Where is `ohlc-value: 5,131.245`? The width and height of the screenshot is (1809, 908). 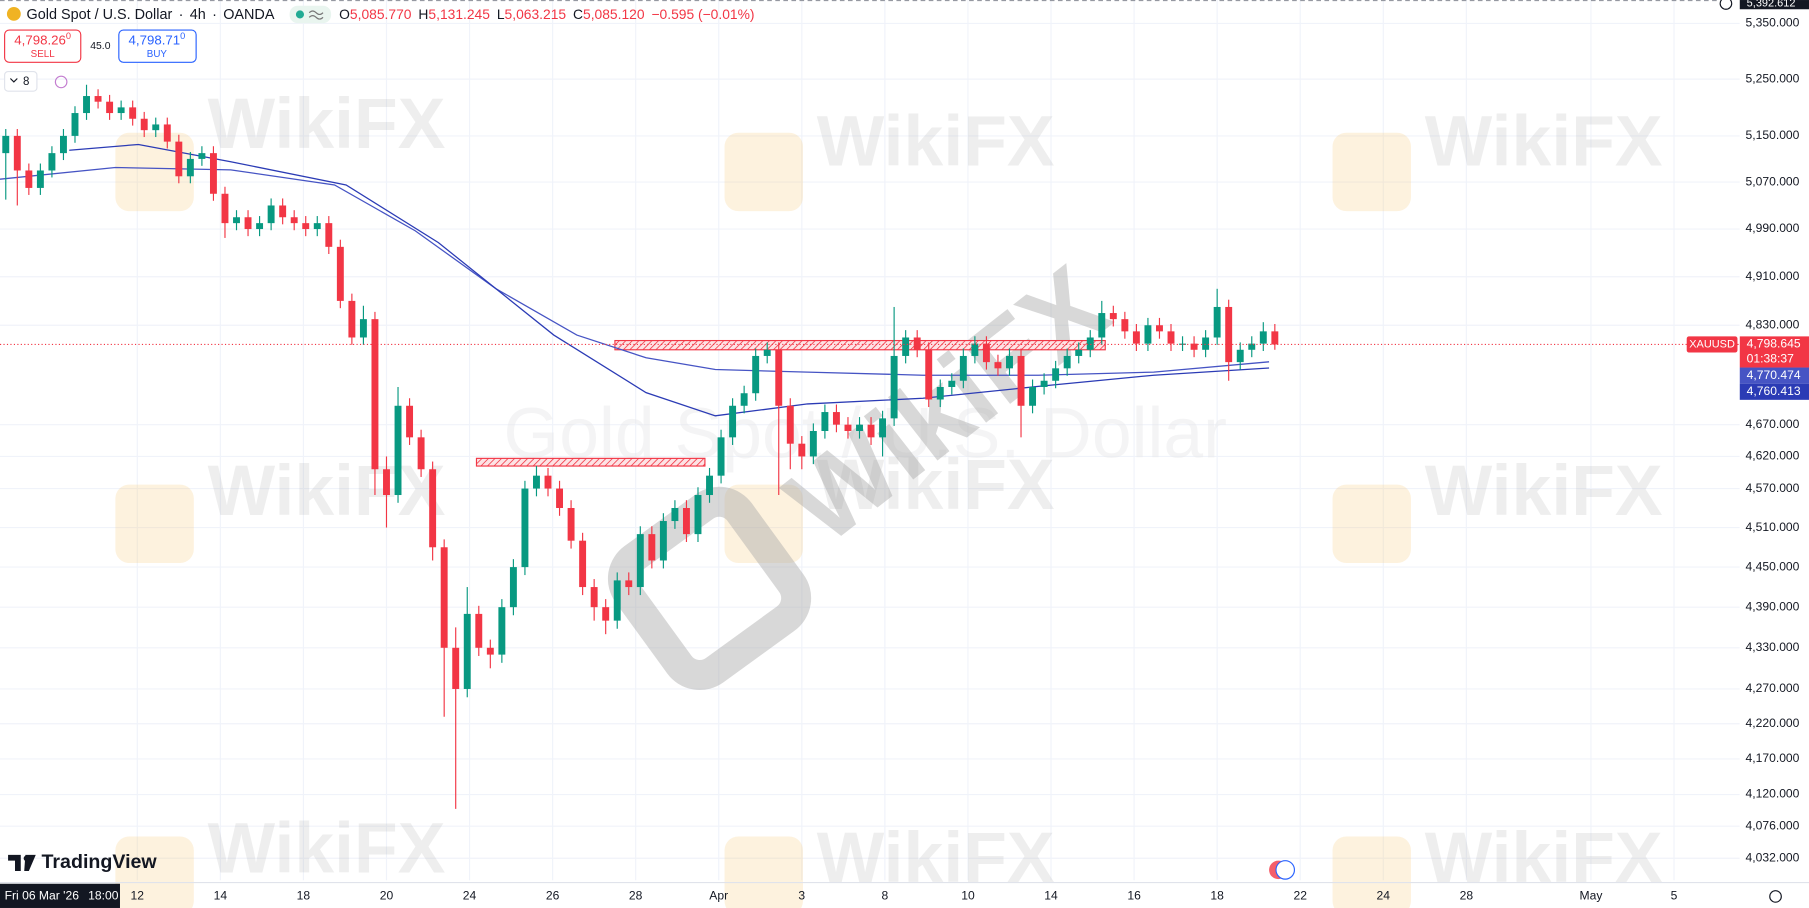
ohlc-value: 5,131.245 is located at coordinates (459, 14).